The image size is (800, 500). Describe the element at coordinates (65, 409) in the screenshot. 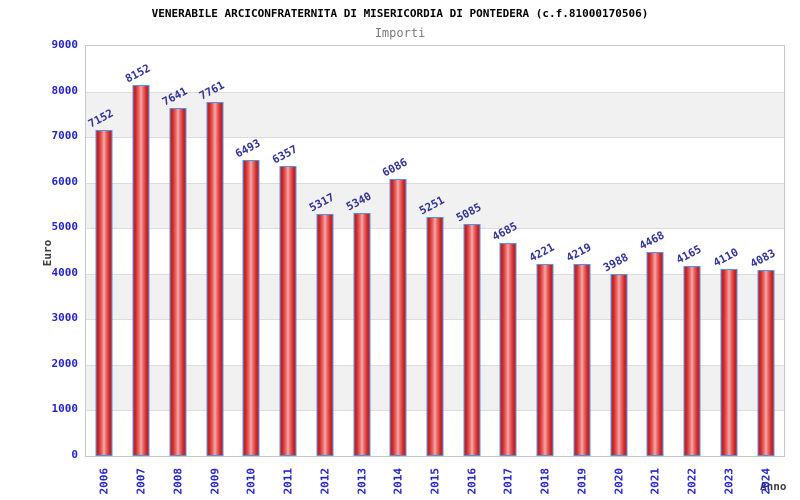

I see `y-tick-label: 1000` at that location.